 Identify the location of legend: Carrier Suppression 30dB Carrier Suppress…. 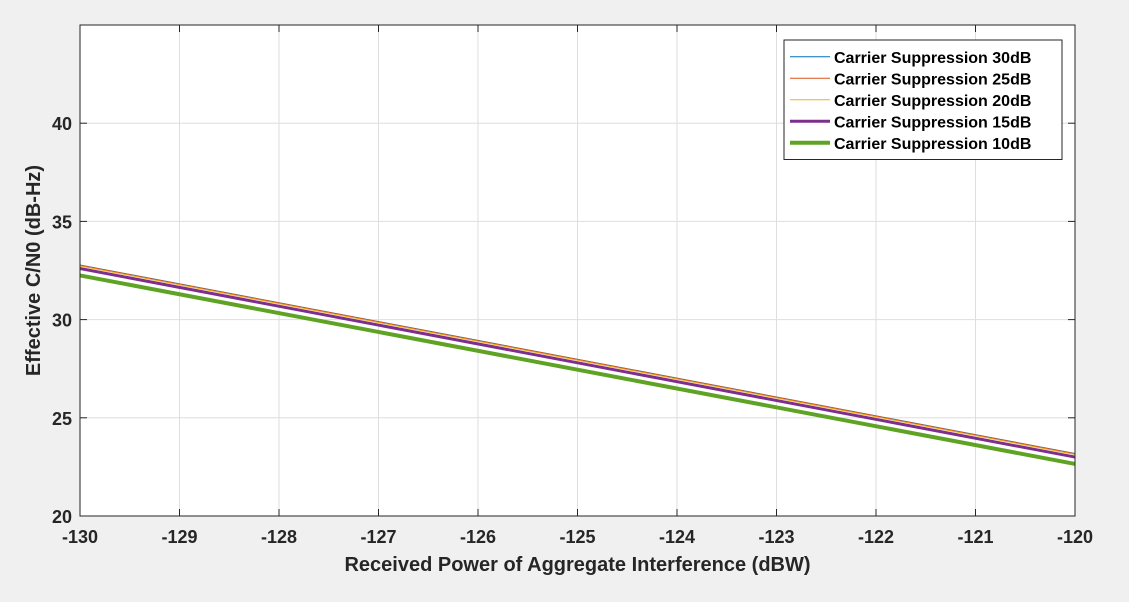
(923, 99).